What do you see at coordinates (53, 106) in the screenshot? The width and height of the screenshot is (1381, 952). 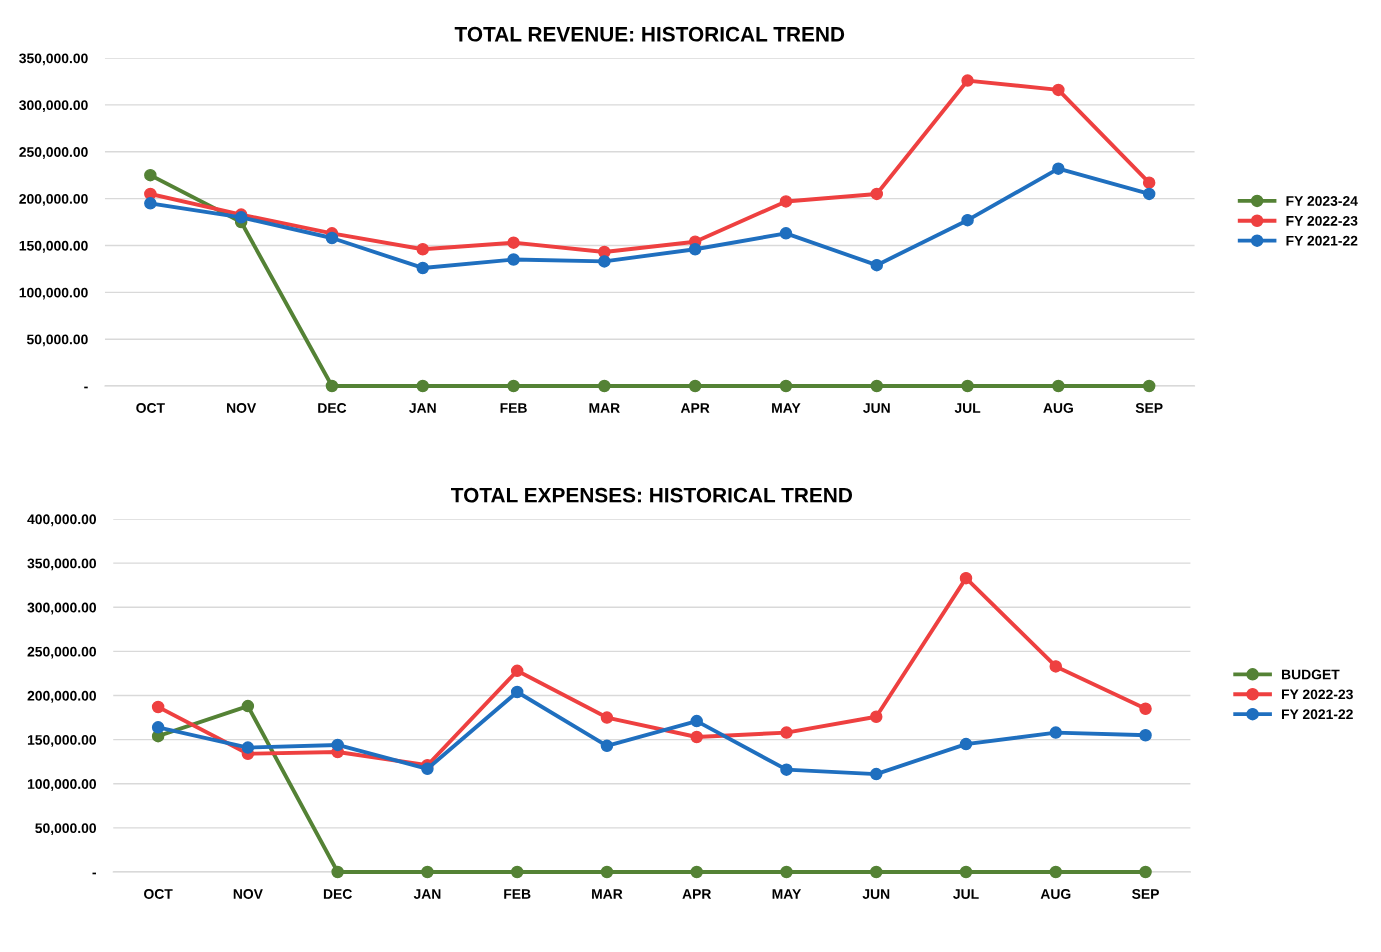 I see `y-tick-label: 300,000.00` at bounding box center [53, 106].